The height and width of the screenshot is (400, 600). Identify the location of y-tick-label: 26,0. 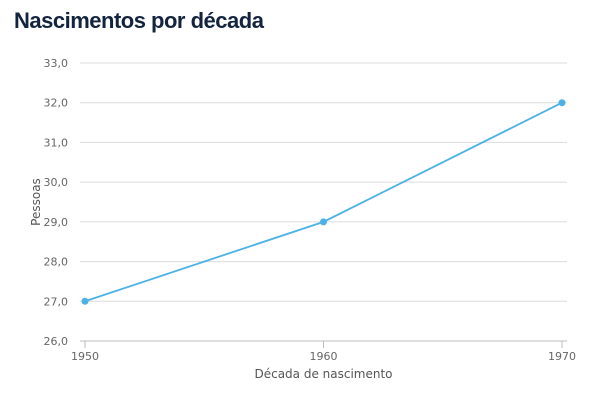
(56, 341).